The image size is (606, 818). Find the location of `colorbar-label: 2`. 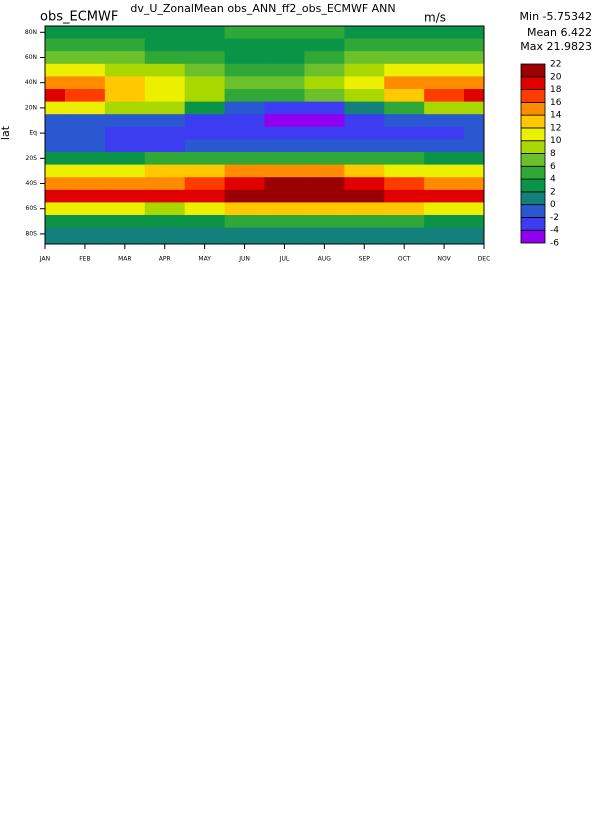

colorbar-label: 2 is located at coordinates (553, 192).